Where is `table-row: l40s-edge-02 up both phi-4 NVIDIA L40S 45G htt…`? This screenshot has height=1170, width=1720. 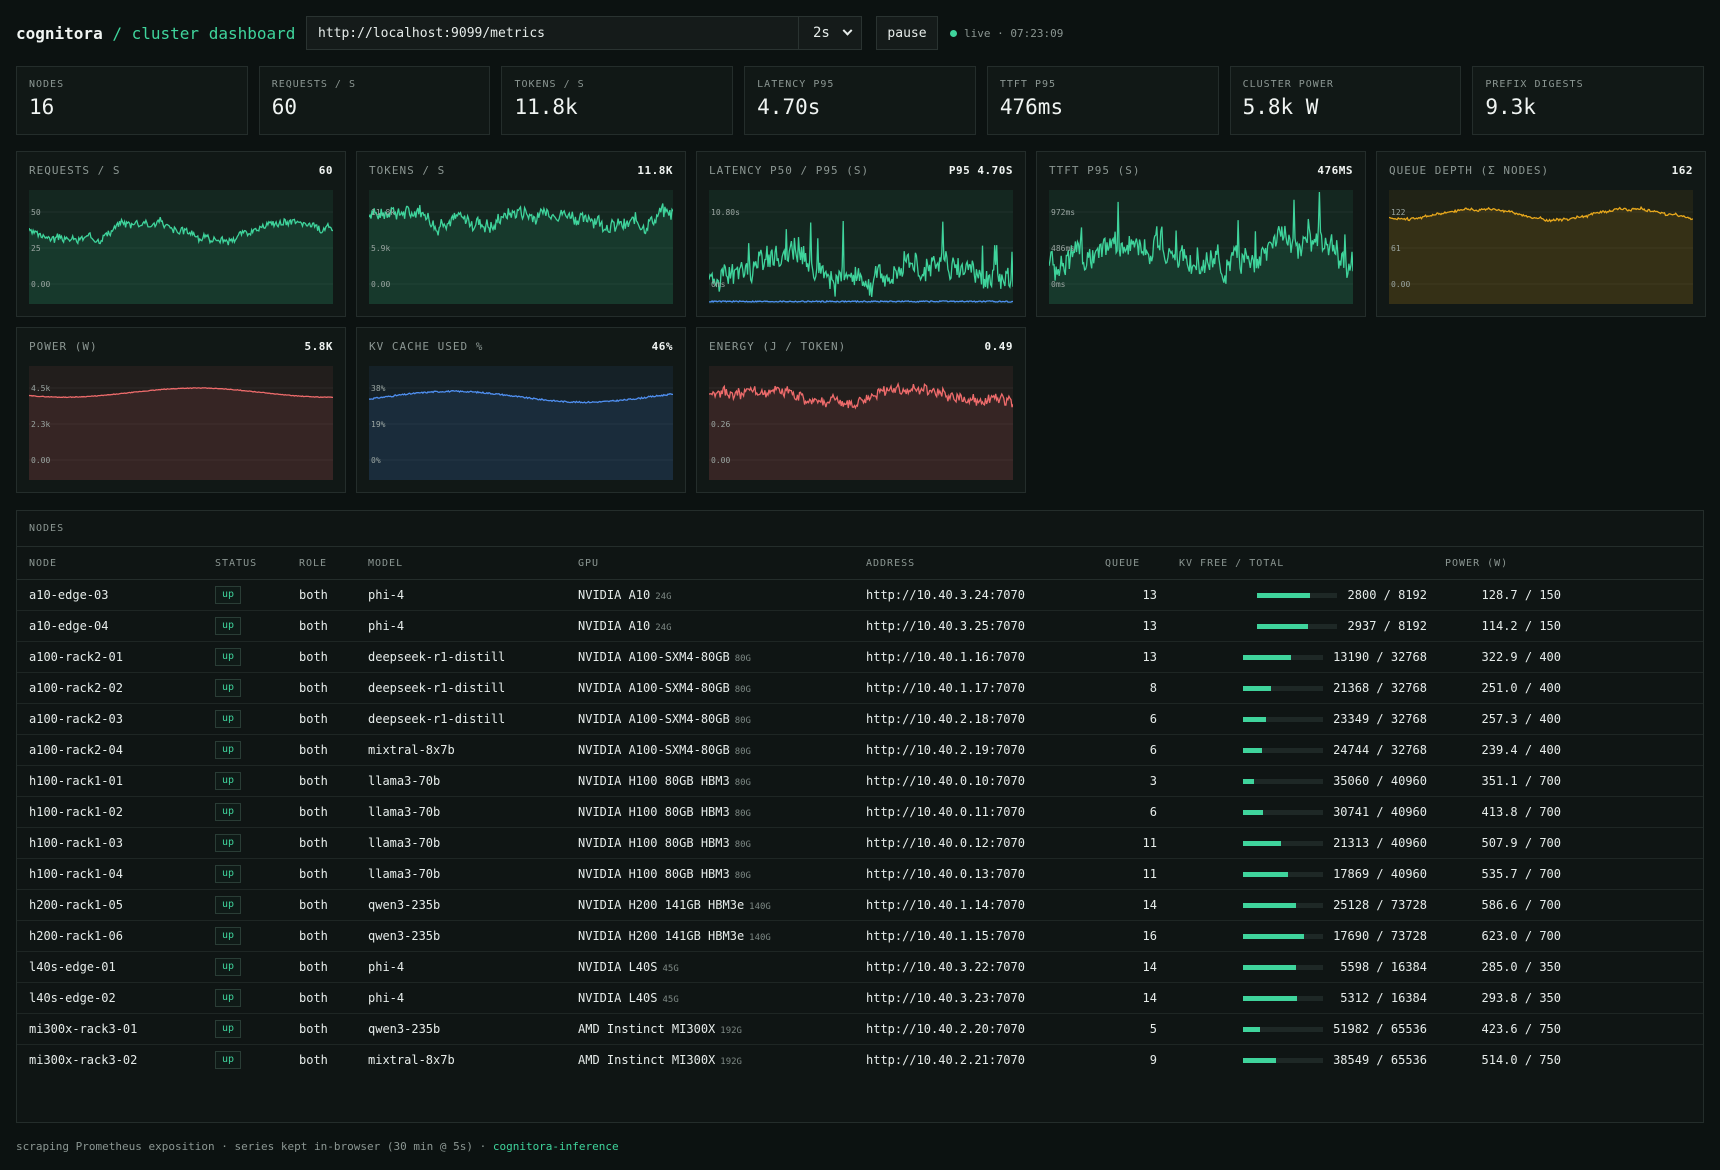 table-row: l40s-edge-02 up both phi-4 NVIDIA L40S 45G htt… is located at coordinates (860, 998).